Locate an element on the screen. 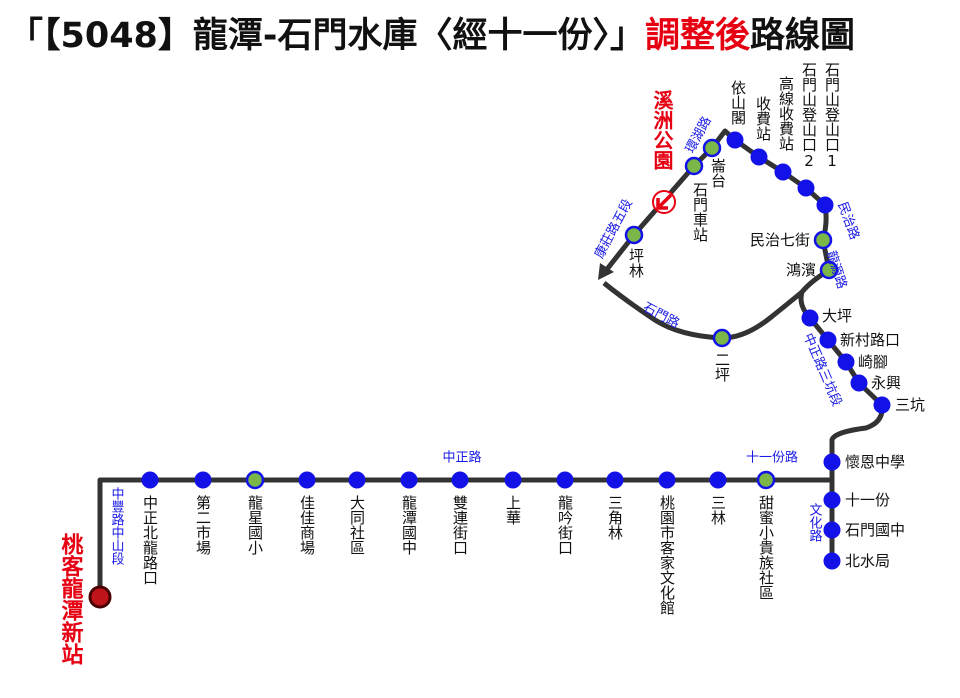  road-label: 石門路 is located at coordinates (661, 315).